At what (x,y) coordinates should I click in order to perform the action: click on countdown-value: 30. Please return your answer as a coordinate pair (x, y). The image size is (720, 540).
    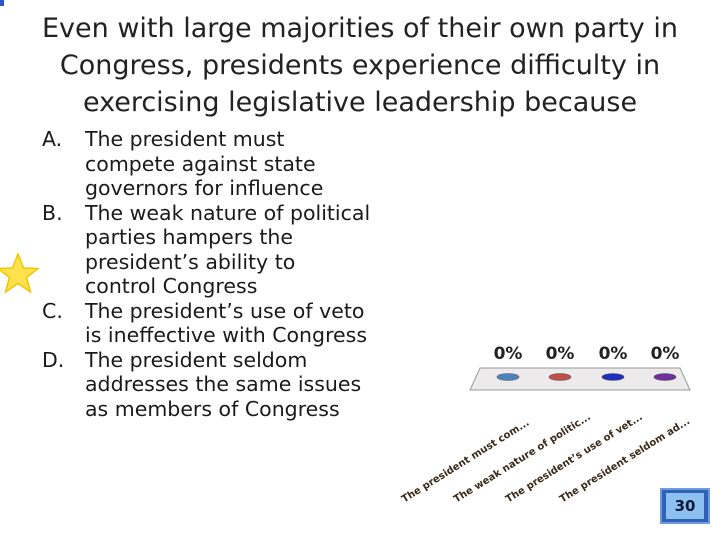
    Looking at the image, I should click on (685, 506).